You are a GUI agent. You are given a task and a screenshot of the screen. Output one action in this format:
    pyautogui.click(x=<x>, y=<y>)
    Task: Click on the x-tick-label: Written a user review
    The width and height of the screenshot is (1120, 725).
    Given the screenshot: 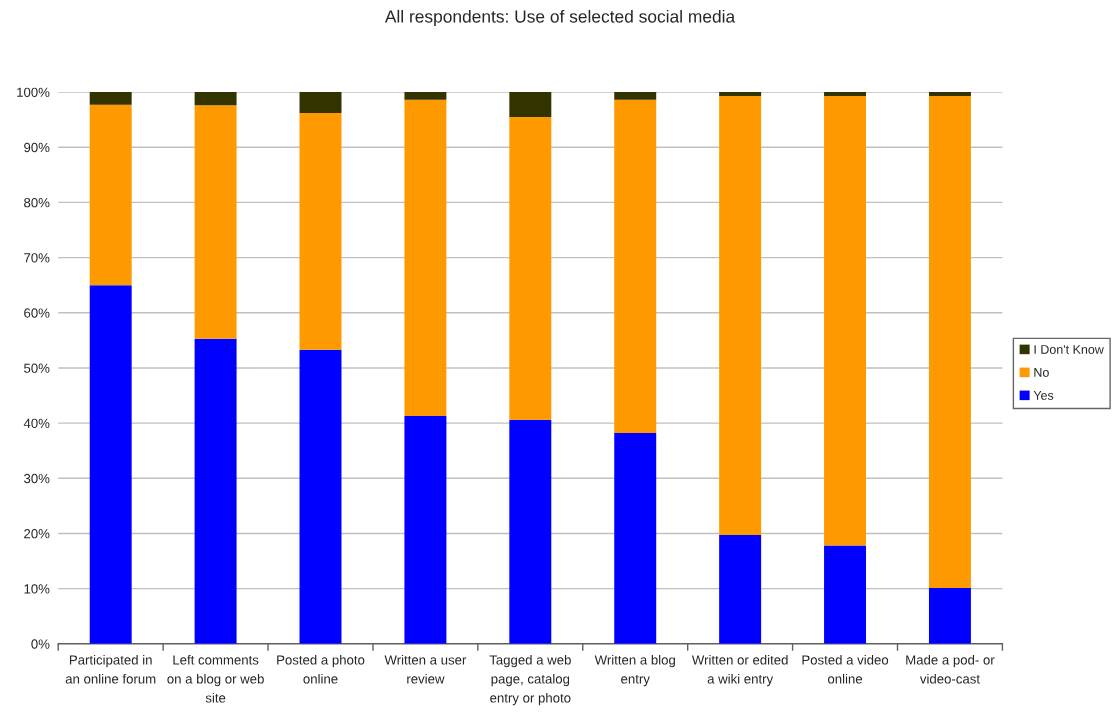 What is the action you would take?
    pyautogui.click(x=425, y=669)
    